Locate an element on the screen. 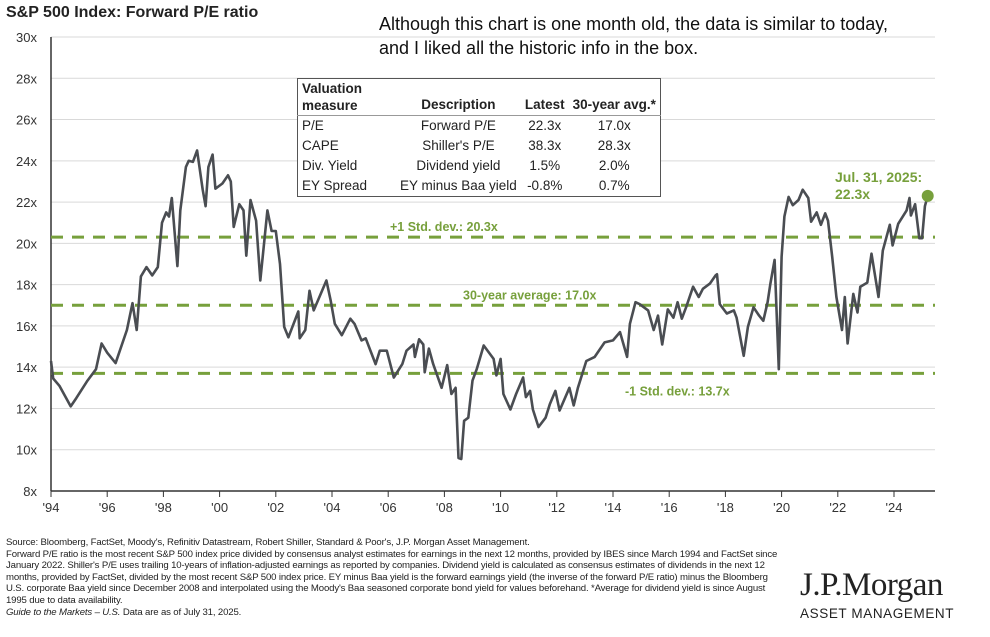 Image resolution: width=990 pixels, height=637 pixels. x-tick-label: '22 is located at coordinates (837, 507).